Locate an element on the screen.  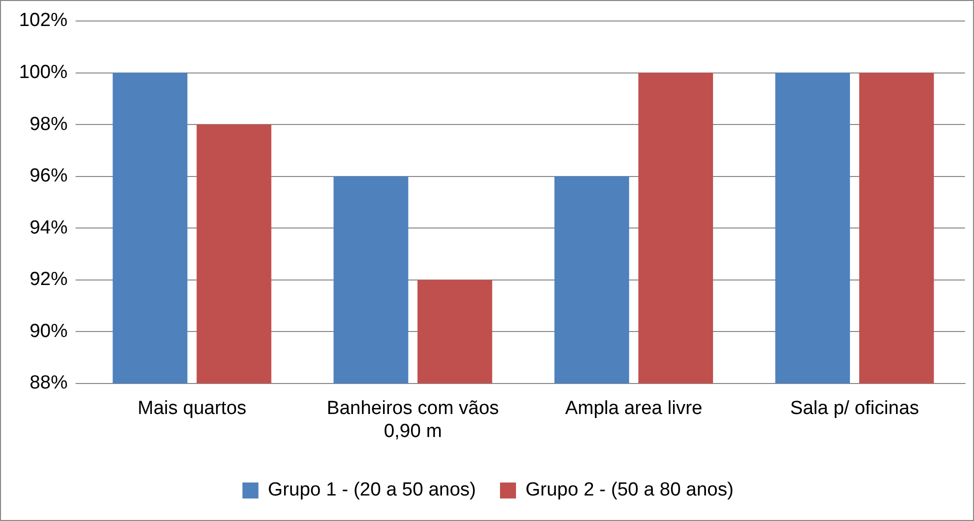
x-tick-label: Banheiros com vãos 0,90 m is located at coordinates (412, 420).